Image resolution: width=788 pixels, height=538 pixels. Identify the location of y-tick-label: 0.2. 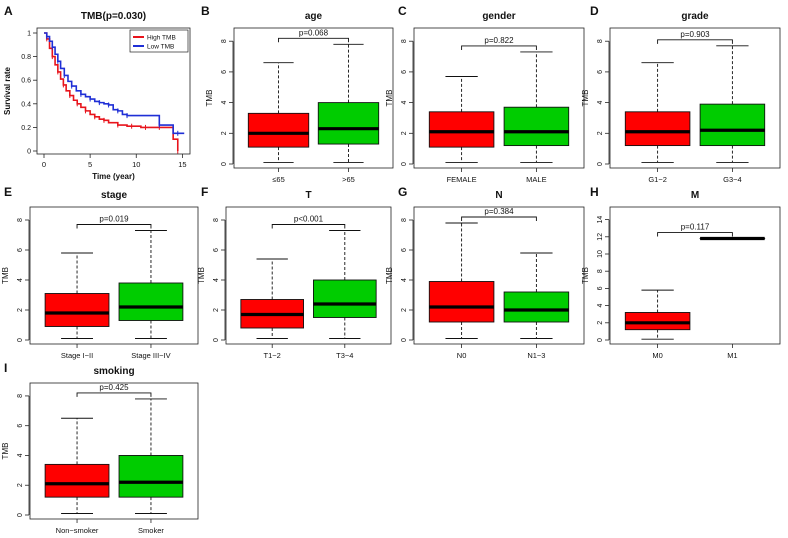
(26, 128).